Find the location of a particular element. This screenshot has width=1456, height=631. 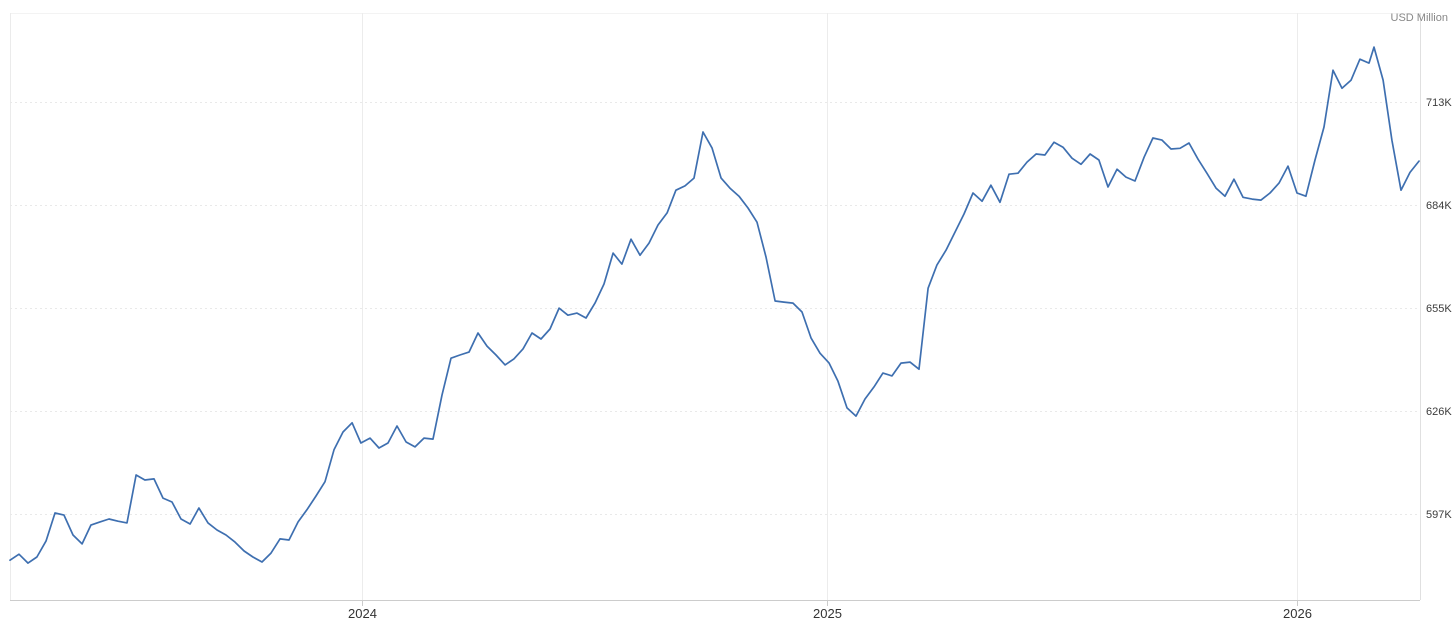

y-axis-tick-label: 713K is located at coordinates (1439, 102).